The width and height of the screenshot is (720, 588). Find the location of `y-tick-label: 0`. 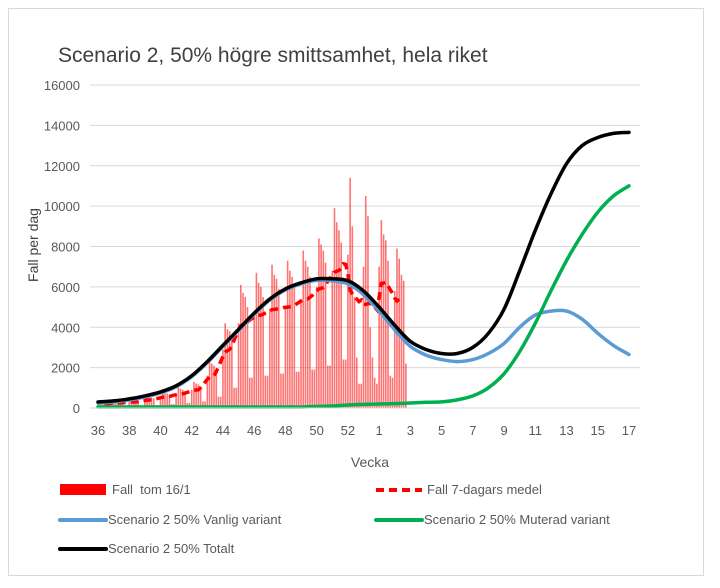

y-tick-label: 0 is located at coordinates (76, 408).